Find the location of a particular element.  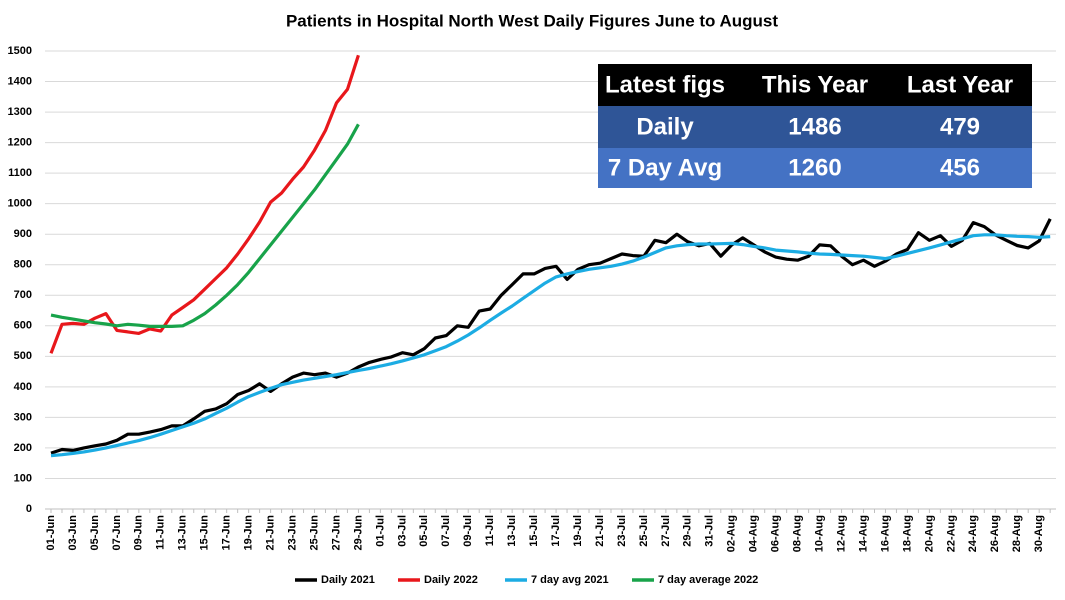

x-tick-label: 16-Aug is located at coordinates (885, 533).